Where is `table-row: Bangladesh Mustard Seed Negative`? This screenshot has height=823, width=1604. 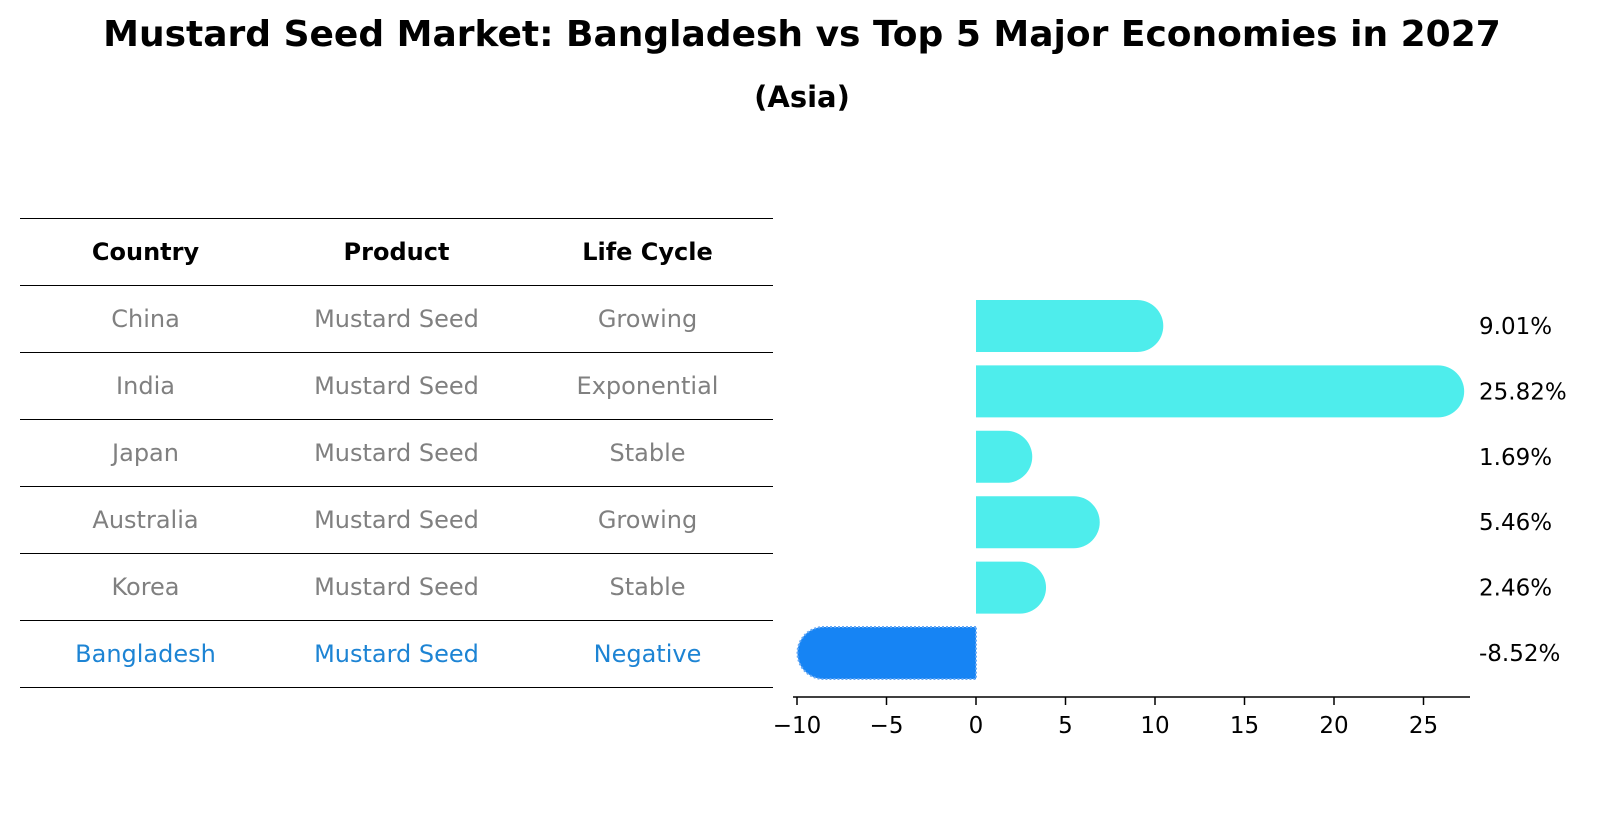 table-row: Bangladesh Mustard Seed Negative is located at coordinates (396, 654).